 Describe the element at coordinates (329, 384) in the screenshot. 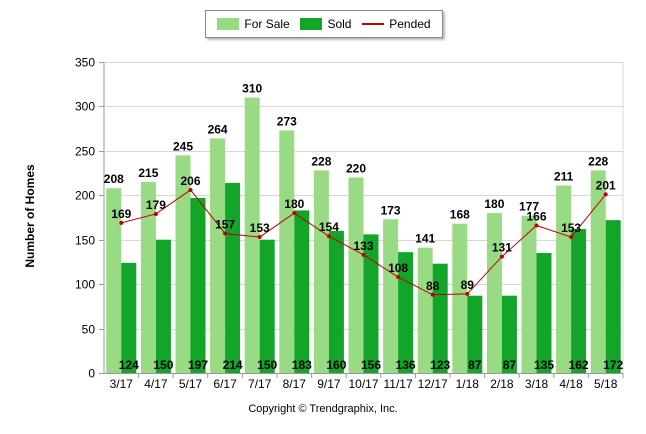

I see `x-tick-label: 9/17` at that location.